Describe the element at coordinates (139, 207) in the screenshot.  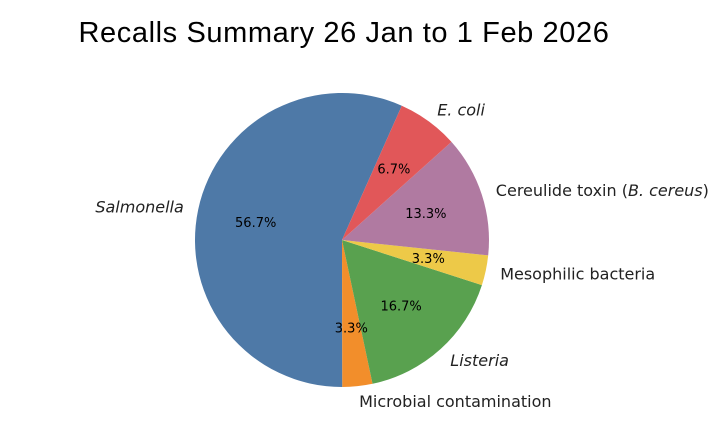
I see `slice-category-label: Salmonella` at that location.